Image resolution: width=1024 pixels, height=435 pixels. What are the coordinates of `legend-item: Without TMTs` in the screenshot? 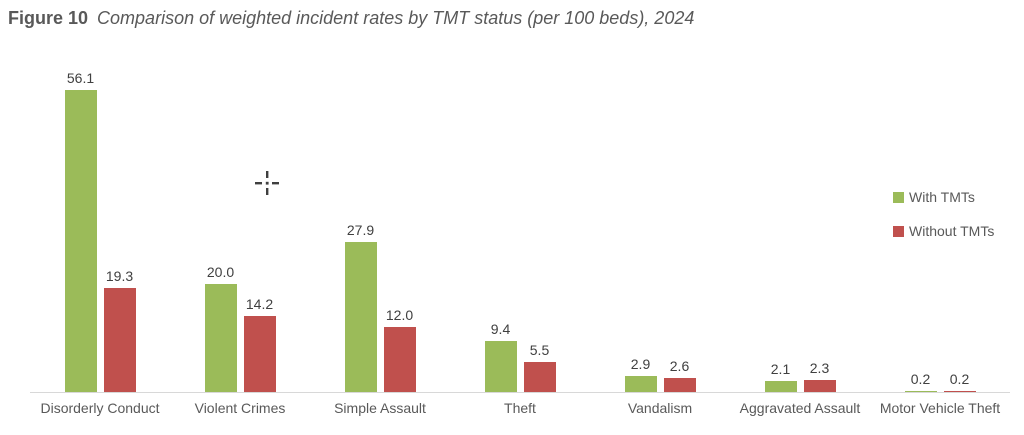 It's located at (943, 231).